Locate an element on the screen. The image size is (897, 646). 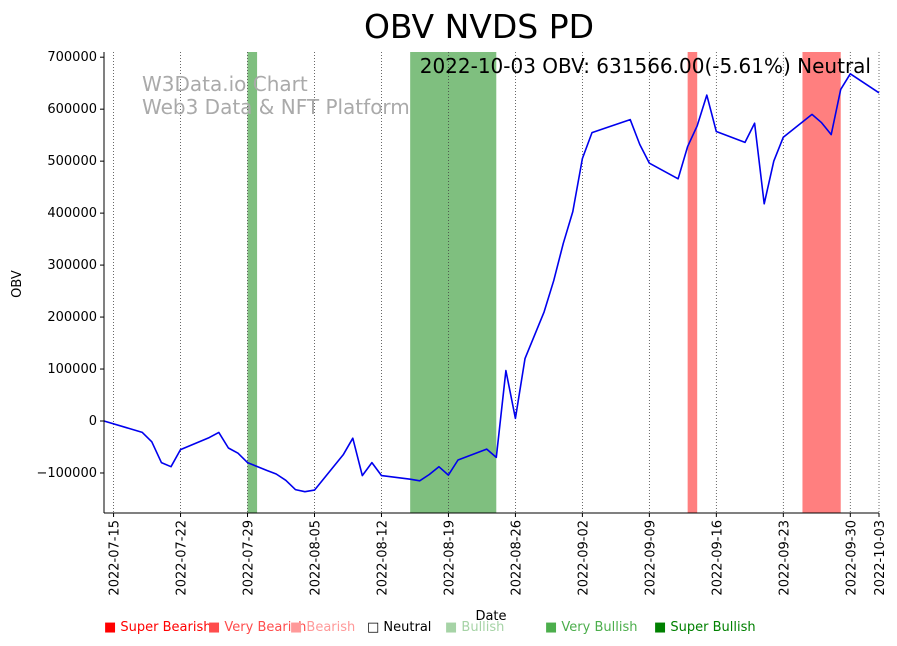
y-axis-label: OBV is located at coordinates (17, 284).